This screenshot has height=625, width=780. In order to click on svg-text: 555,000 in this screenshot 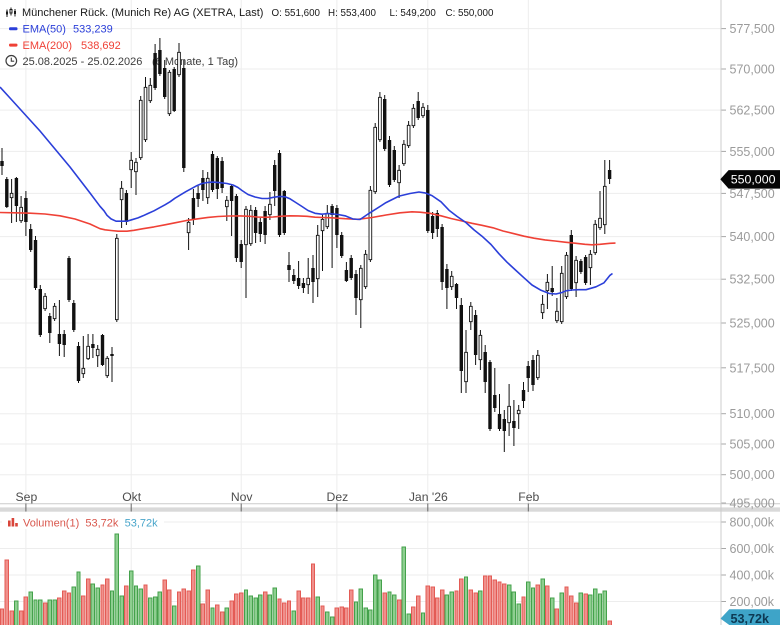, I will do `click(752, 152)`.